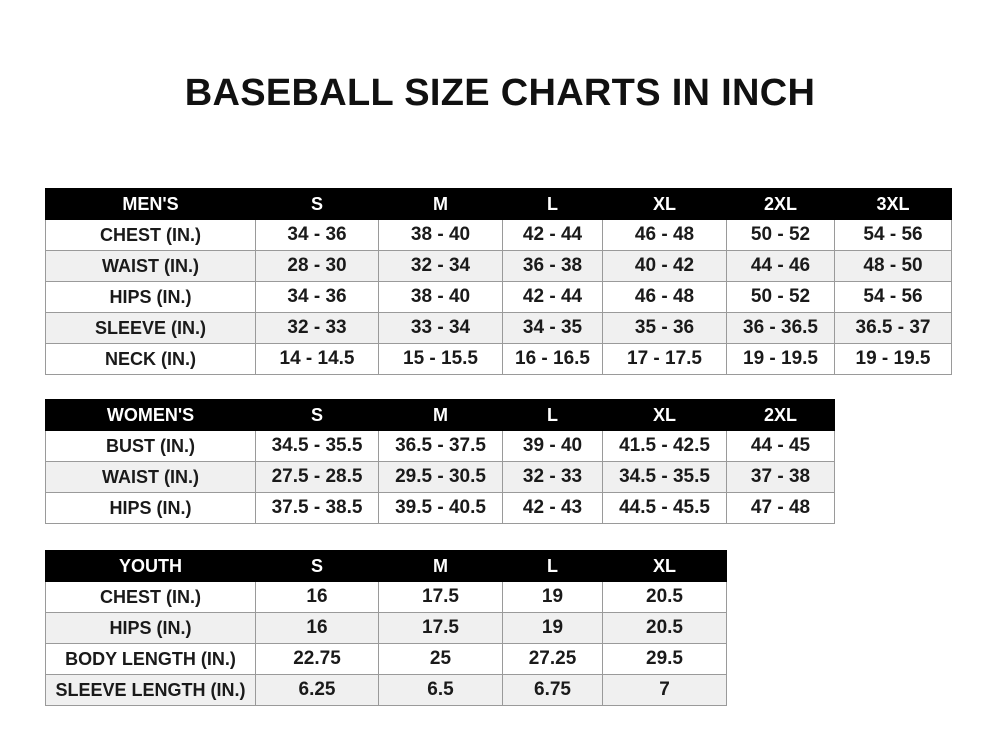  I want to click on table-header-row: WOMEN'S S M L XL 2XL, so click(440, 415).